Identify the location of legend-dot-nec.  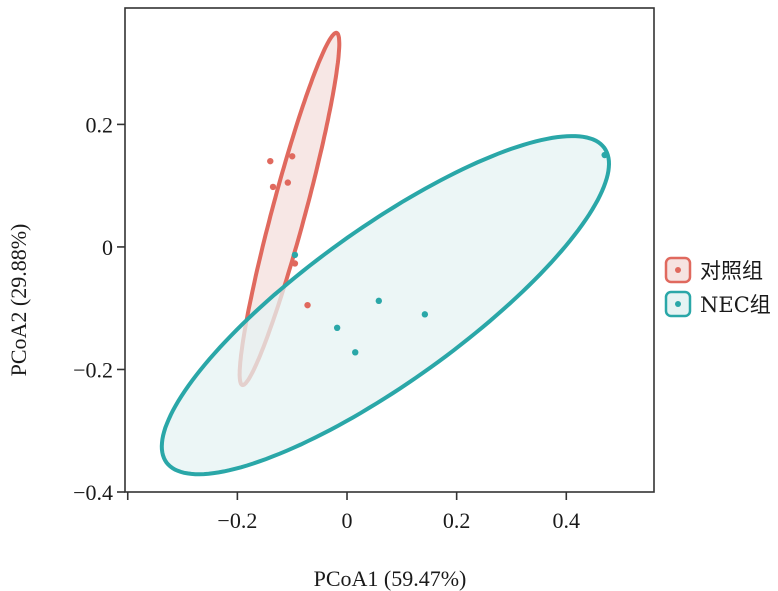
(678, 304).